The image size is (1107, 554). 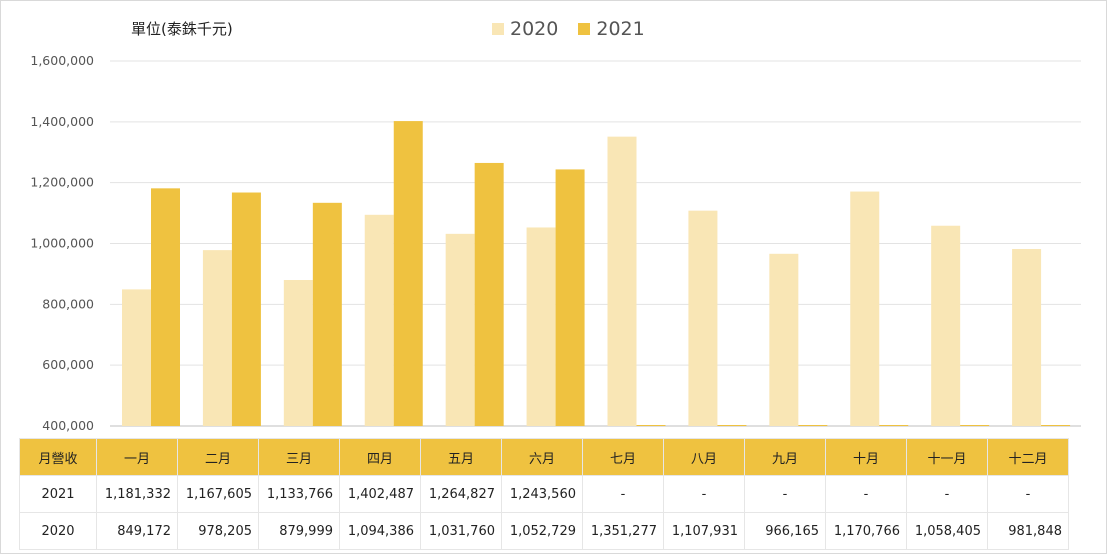 What do you see at coordinates (58, 457) in the screenshot?
I see `table-header-label: 月營收` at bounding box center [58, 457].